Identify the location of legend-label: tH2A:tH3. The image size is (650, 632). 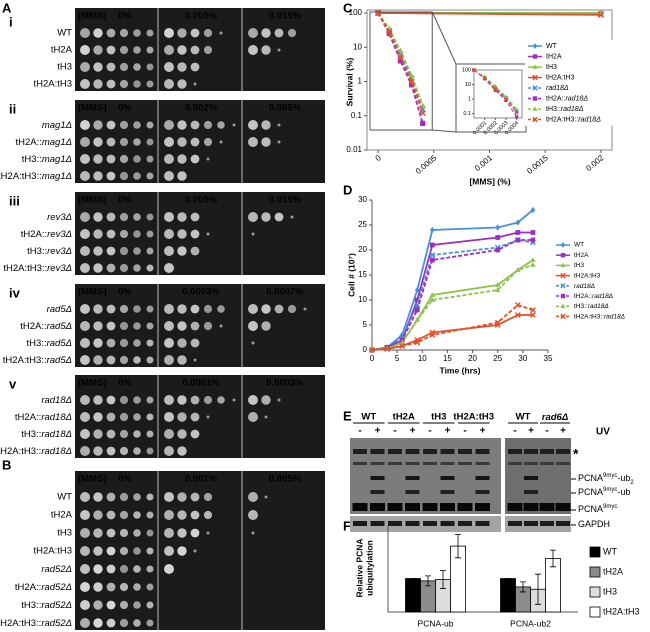
(587, 275).